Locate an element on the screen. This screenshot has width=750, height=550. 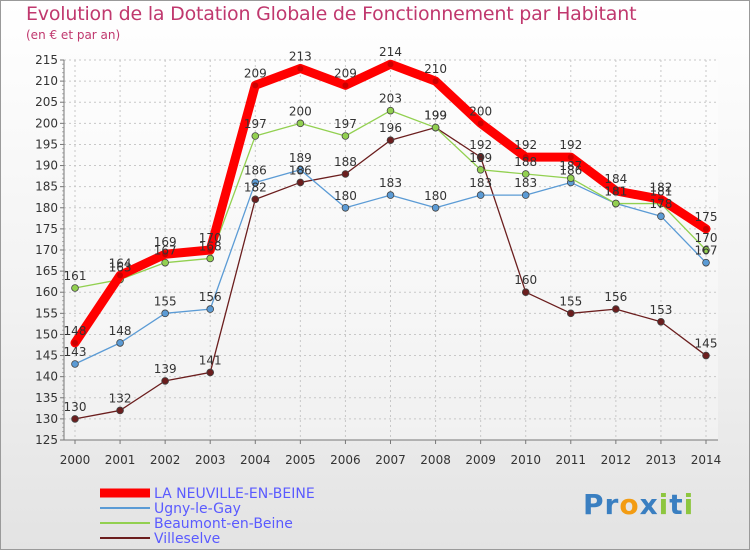
y-tick-label: 180 is located at coordinates (46, 208).